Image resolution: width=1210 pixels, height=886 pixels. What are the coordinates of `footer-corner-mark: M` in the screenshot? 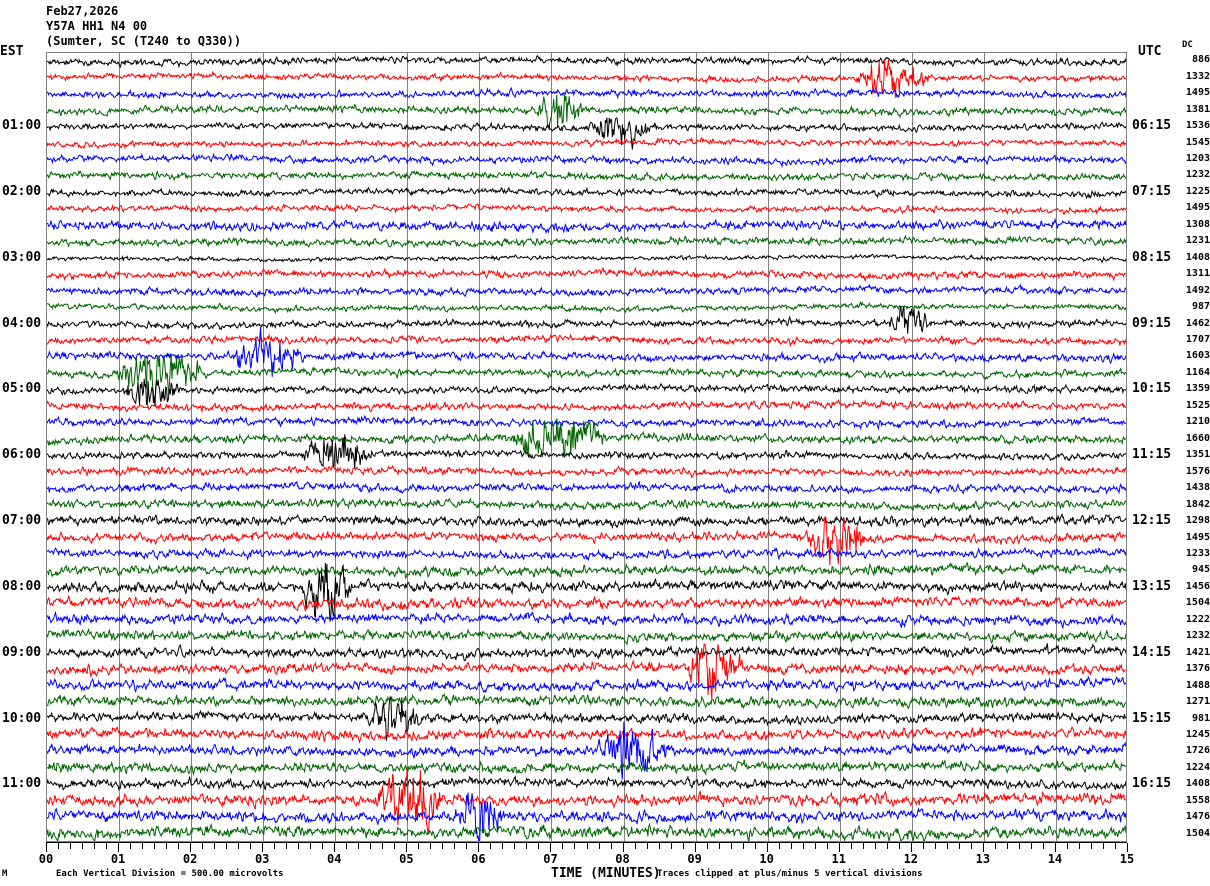 It's located at (5, 874).